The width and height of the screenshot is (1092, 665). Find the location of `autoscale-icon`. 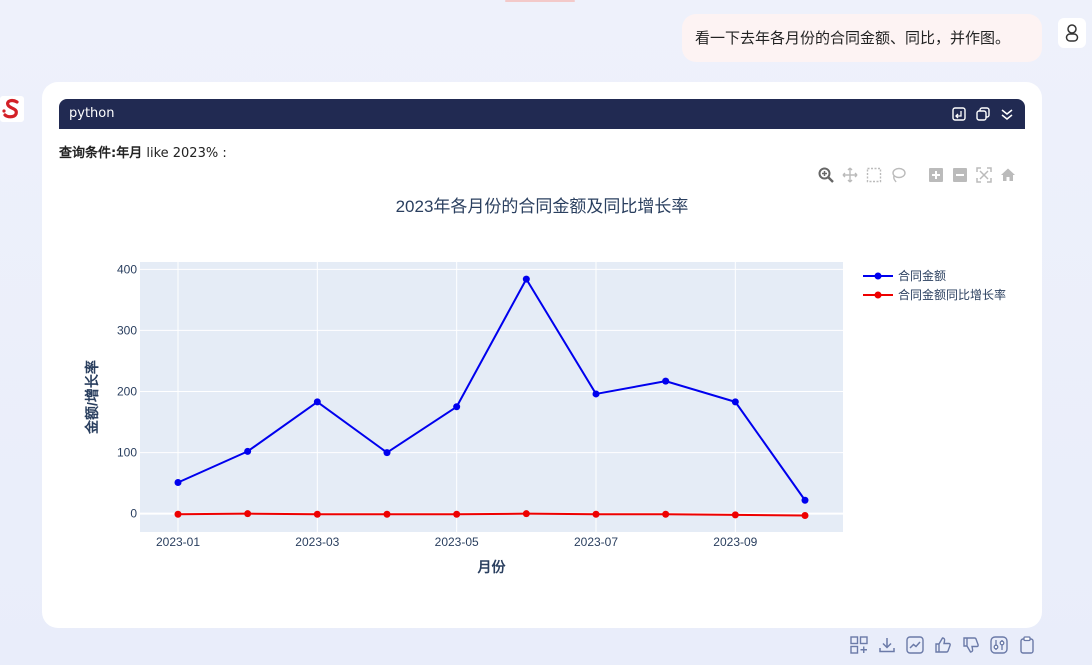

autoscale-icon is located at coordinates (984, 175).